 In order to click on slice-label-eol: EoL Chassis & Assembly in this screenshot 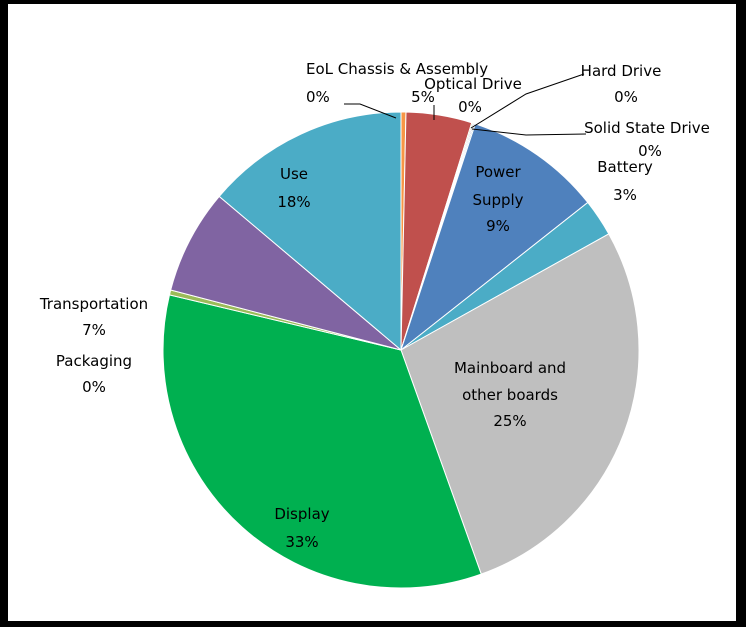, I will do `click(397, 69)`.